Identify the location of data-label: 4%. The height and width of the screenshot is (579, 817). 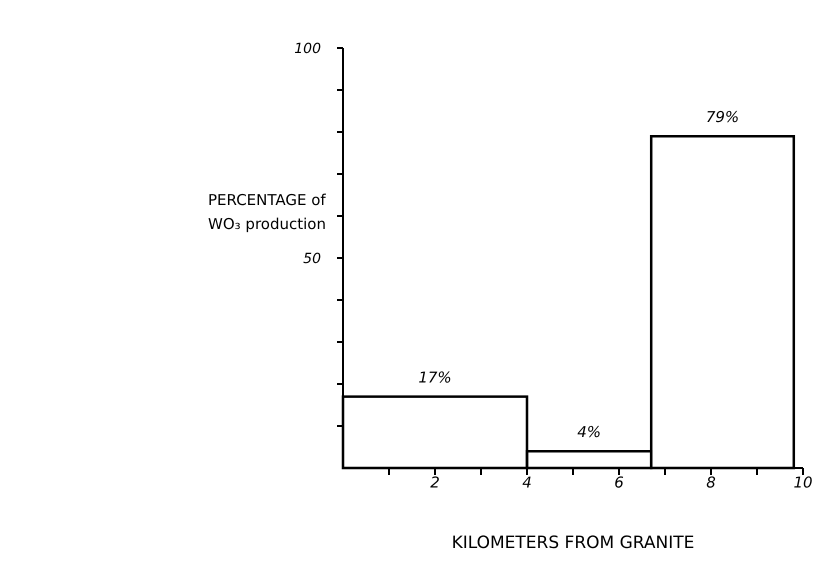
(589, 432).